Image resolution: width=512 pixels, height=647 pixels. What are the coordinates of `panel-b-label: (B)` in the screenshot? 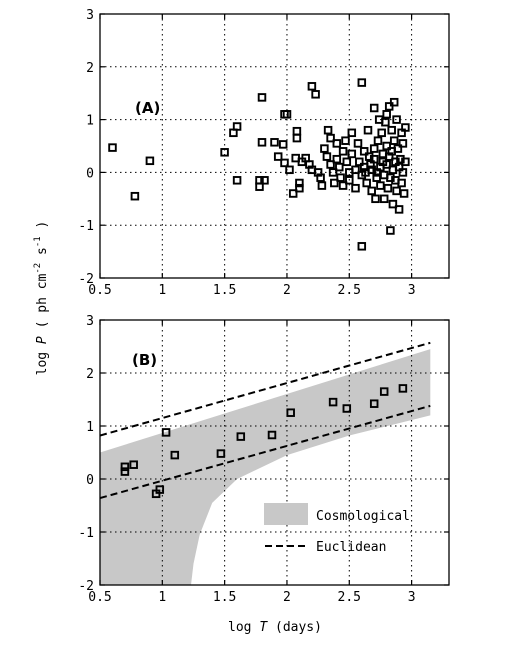 It's located at (144, 360).